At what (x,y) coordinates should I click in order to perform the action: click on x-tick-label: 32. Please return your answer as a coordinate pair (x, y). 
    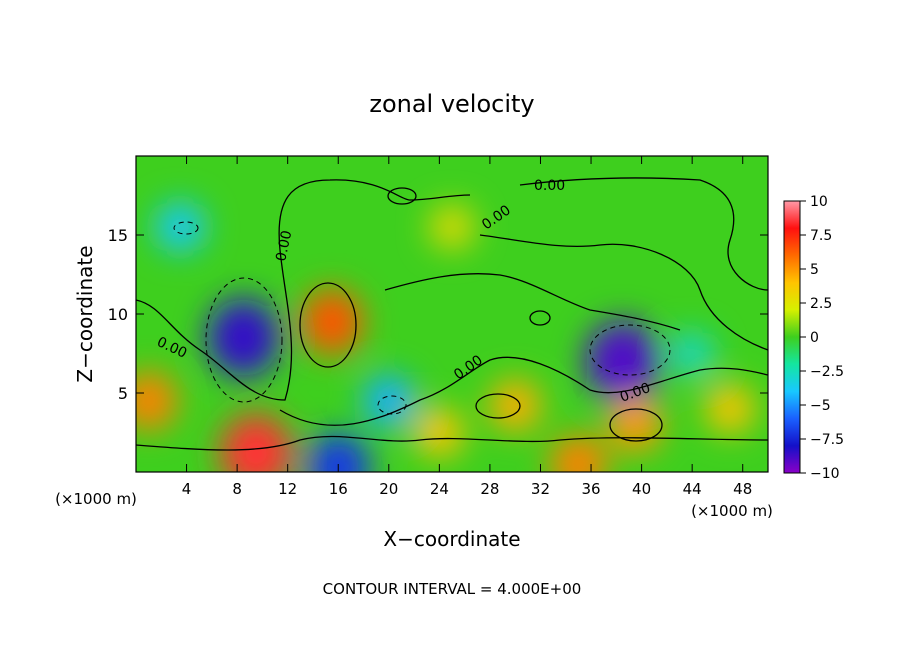
    Looking at the image, I should click on (540, 489).